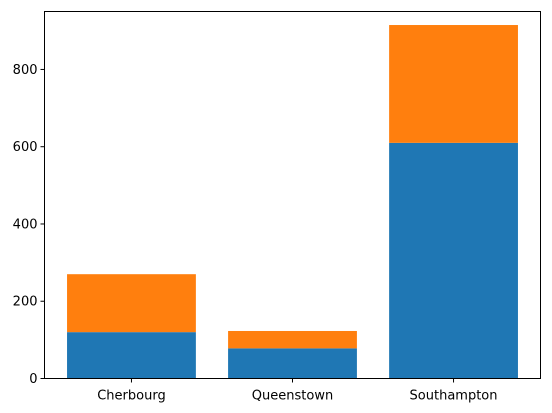 The image size is (552, 413). What do you see at coordinates (25, 70) in the screenshot?
I see `y-tick-label: 800` at bounding box center [25, 70].